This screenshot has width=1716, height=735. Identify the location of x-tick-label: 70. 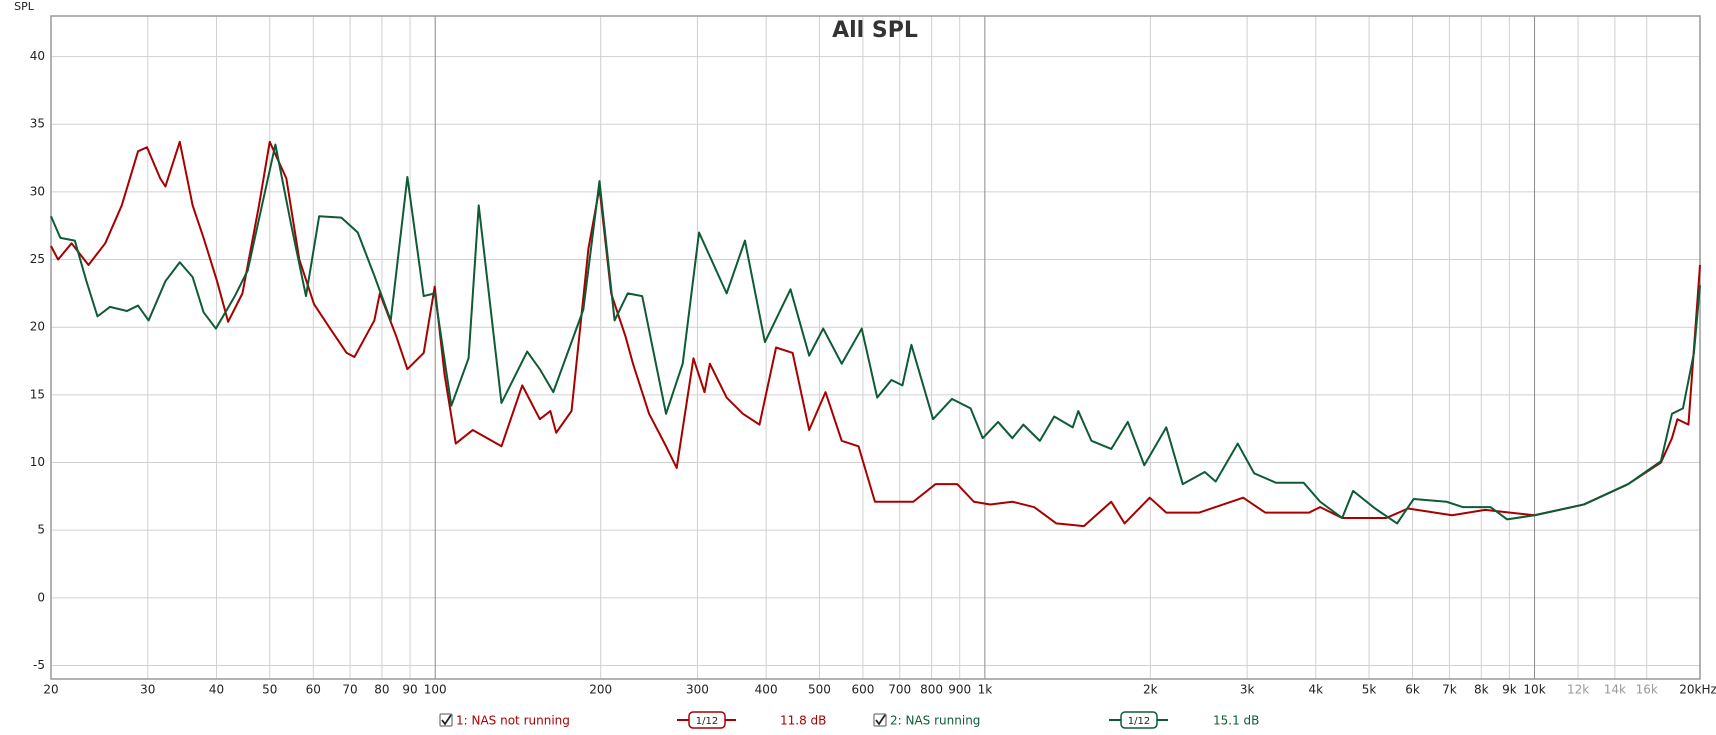
(349, 690).